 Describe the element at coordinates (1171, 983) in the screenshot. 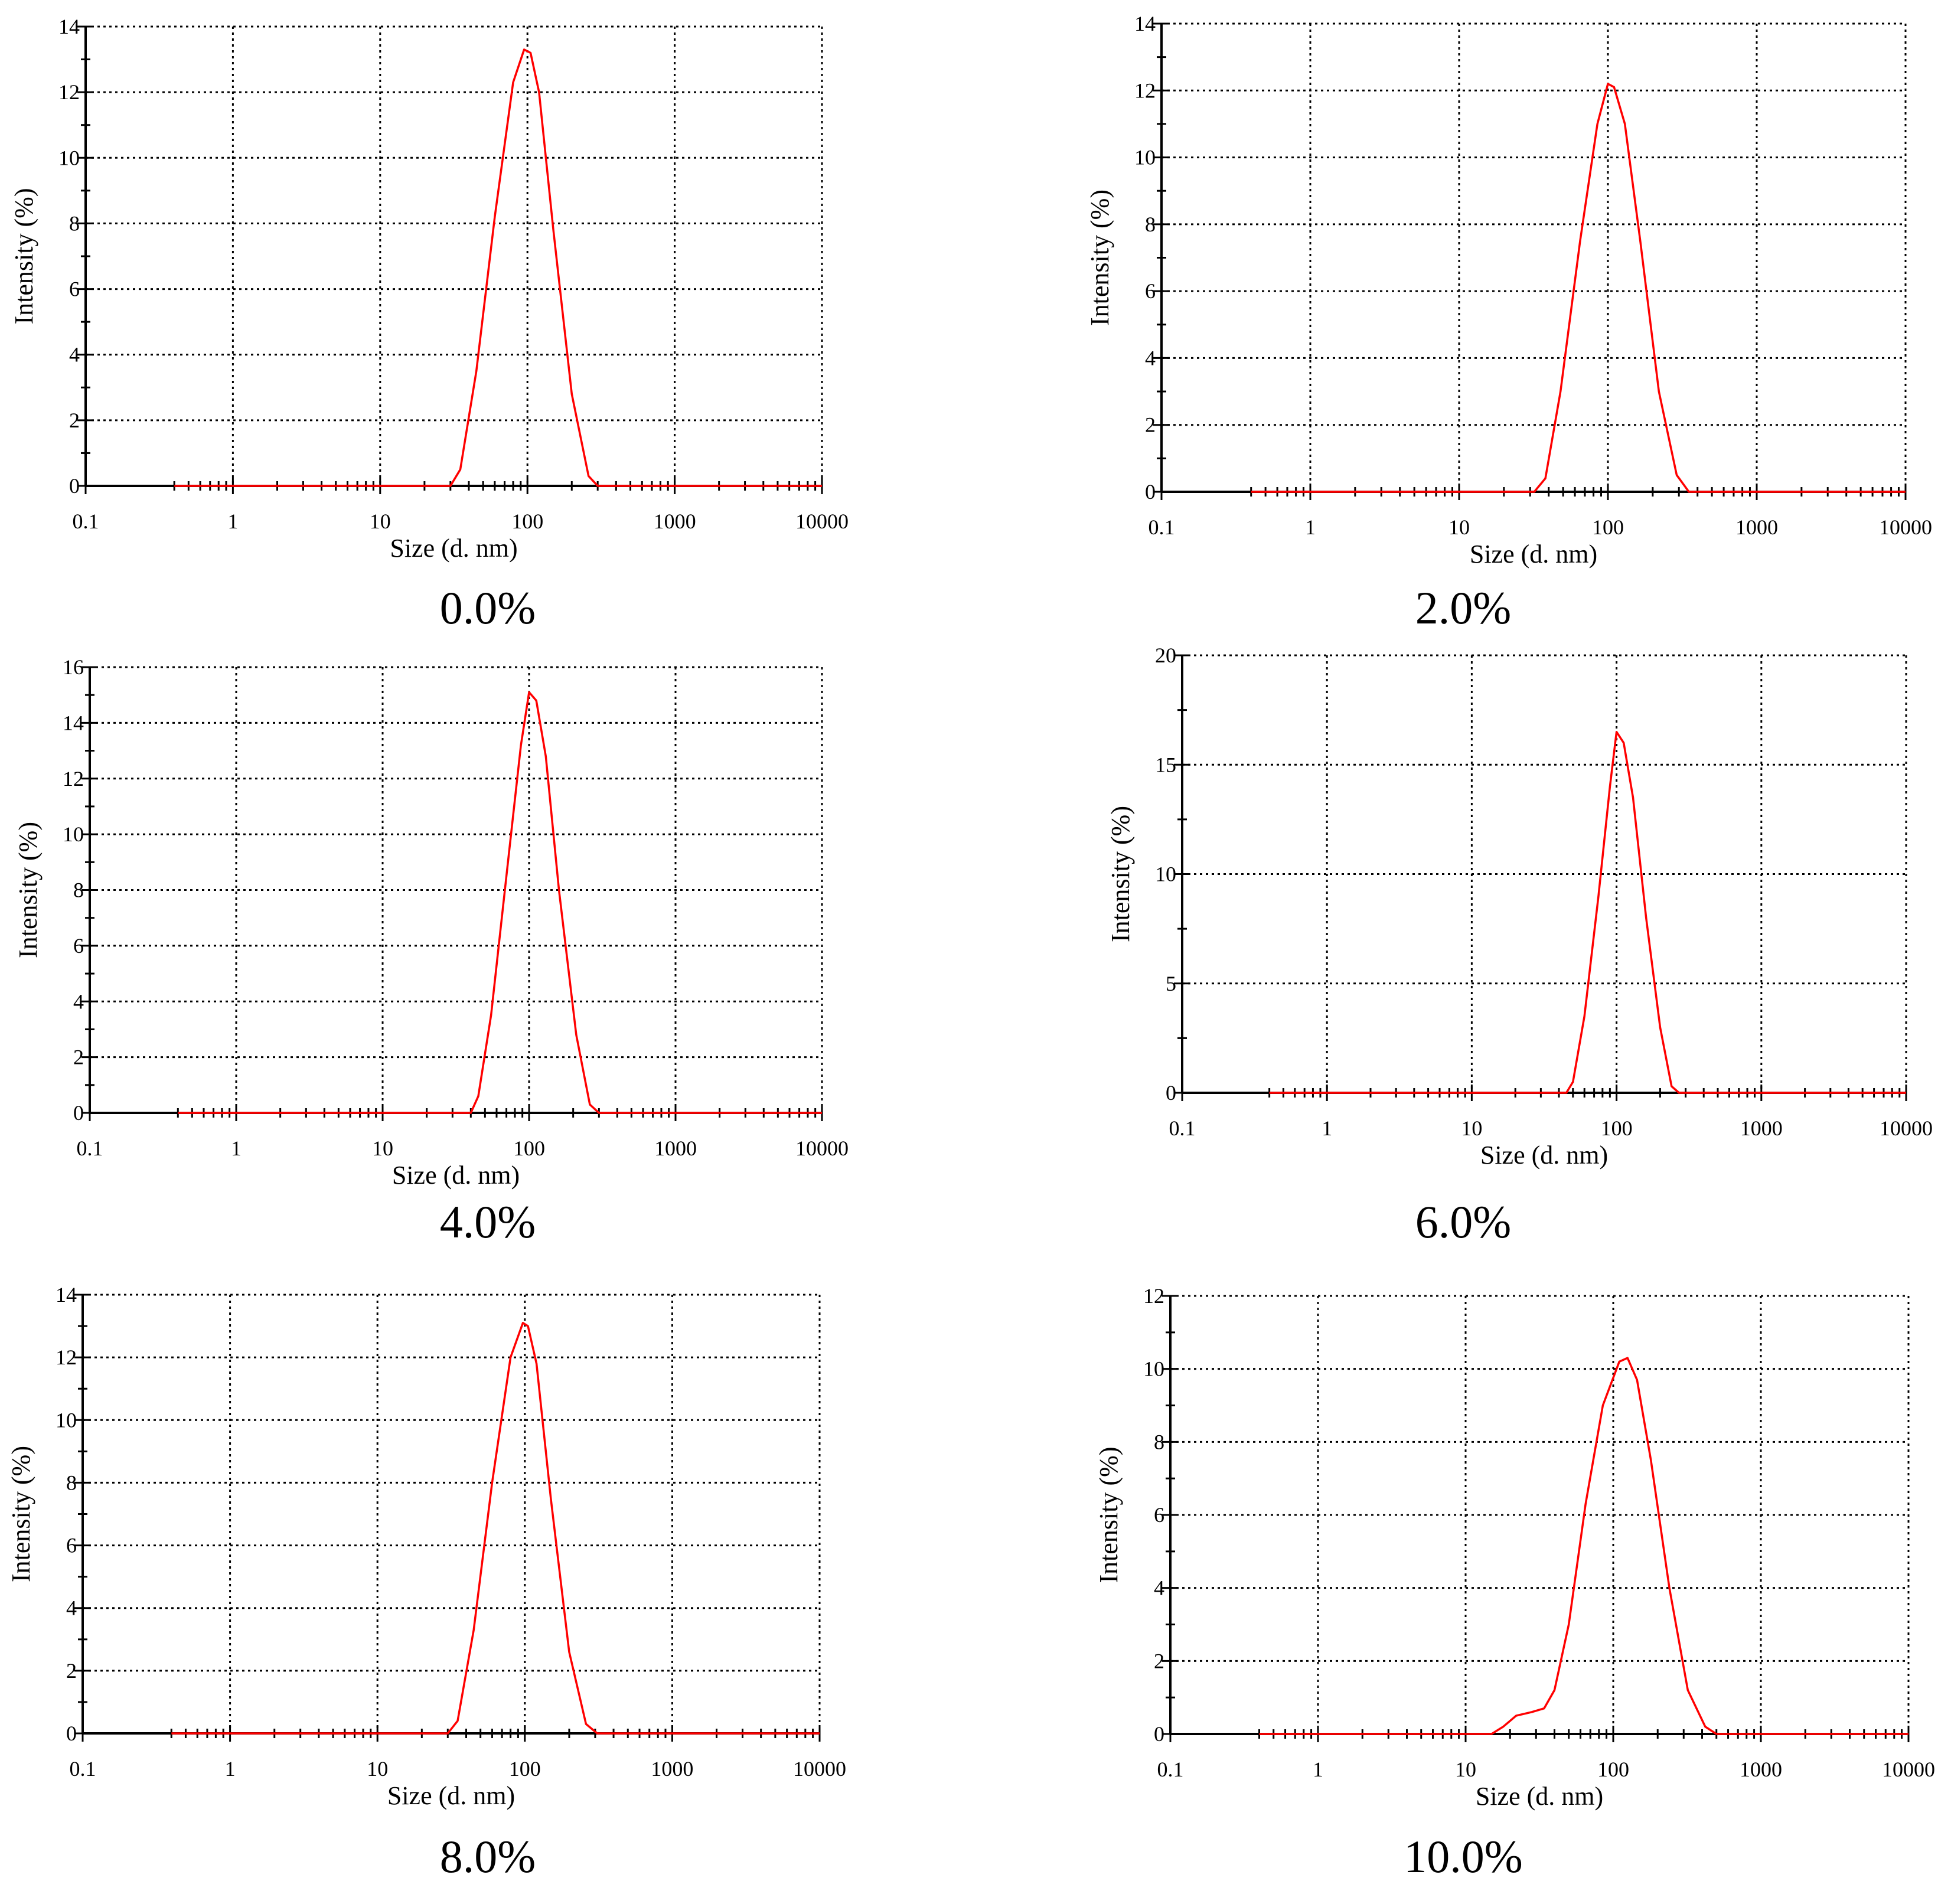

I see `y-tick-label: 5` at that location.